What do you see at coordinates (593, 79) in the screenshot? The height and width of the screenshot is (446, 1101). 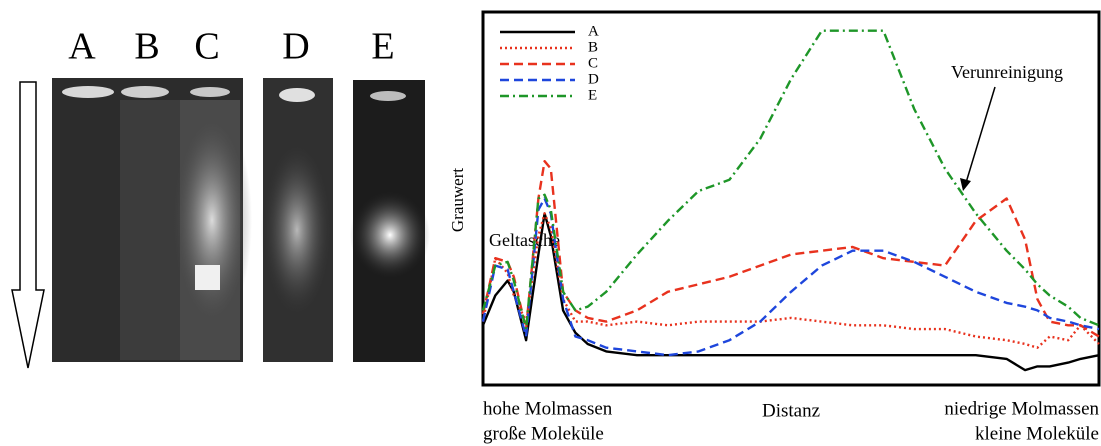 I see `legend-label: D` at bounding box center [593, 79].